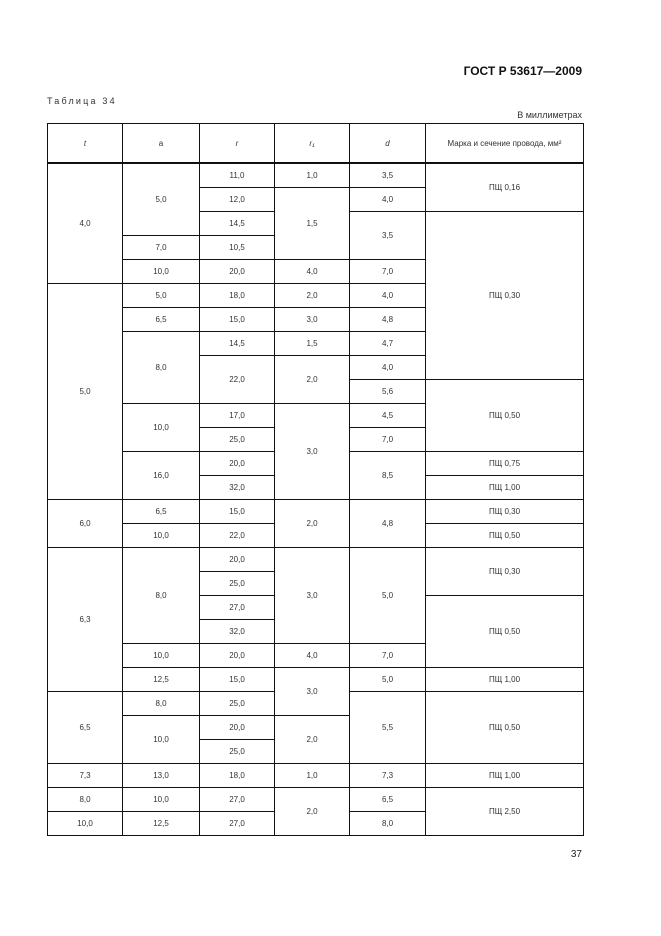 The height and width of the screenshot is (936, 661). I want to click on table-row: 10,0 12,5 27,0 8,0, so click(315, 823).